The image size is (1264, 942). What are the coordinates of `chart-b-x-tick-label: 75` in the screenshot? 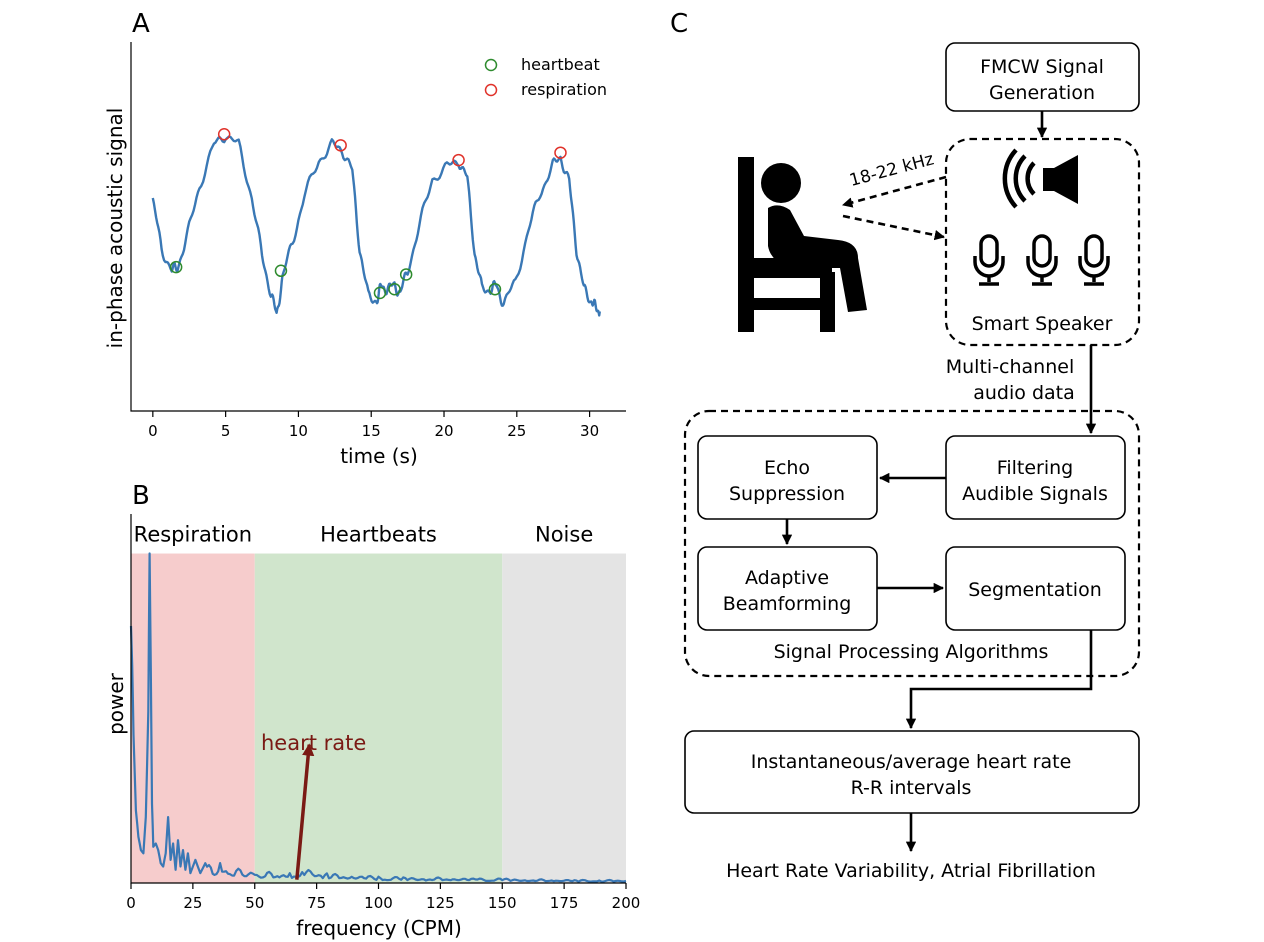 It's located at (316, 903).